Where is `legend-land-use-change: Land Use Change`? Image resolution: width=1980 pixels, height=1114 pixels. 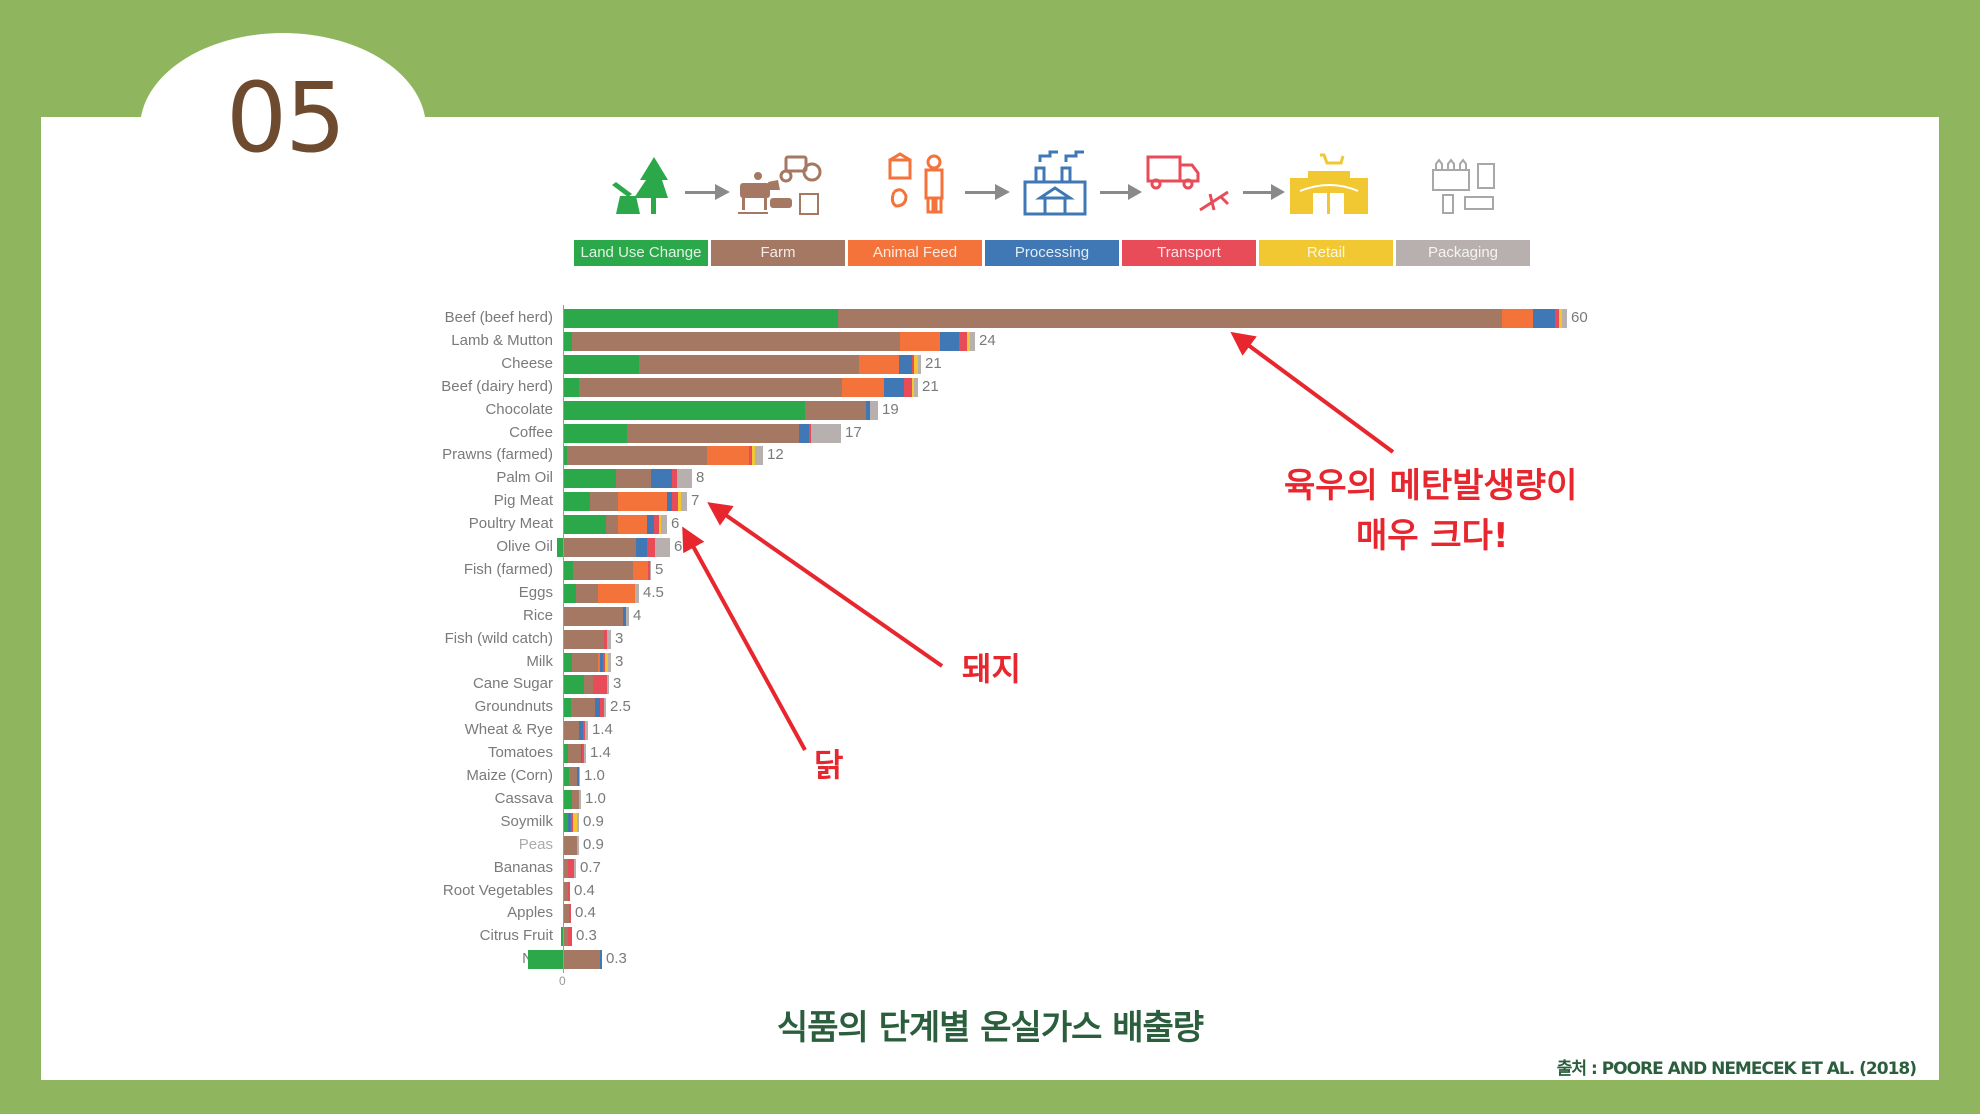 legend-land-use-change: Land Use Change is located at coordinates (641, 253).